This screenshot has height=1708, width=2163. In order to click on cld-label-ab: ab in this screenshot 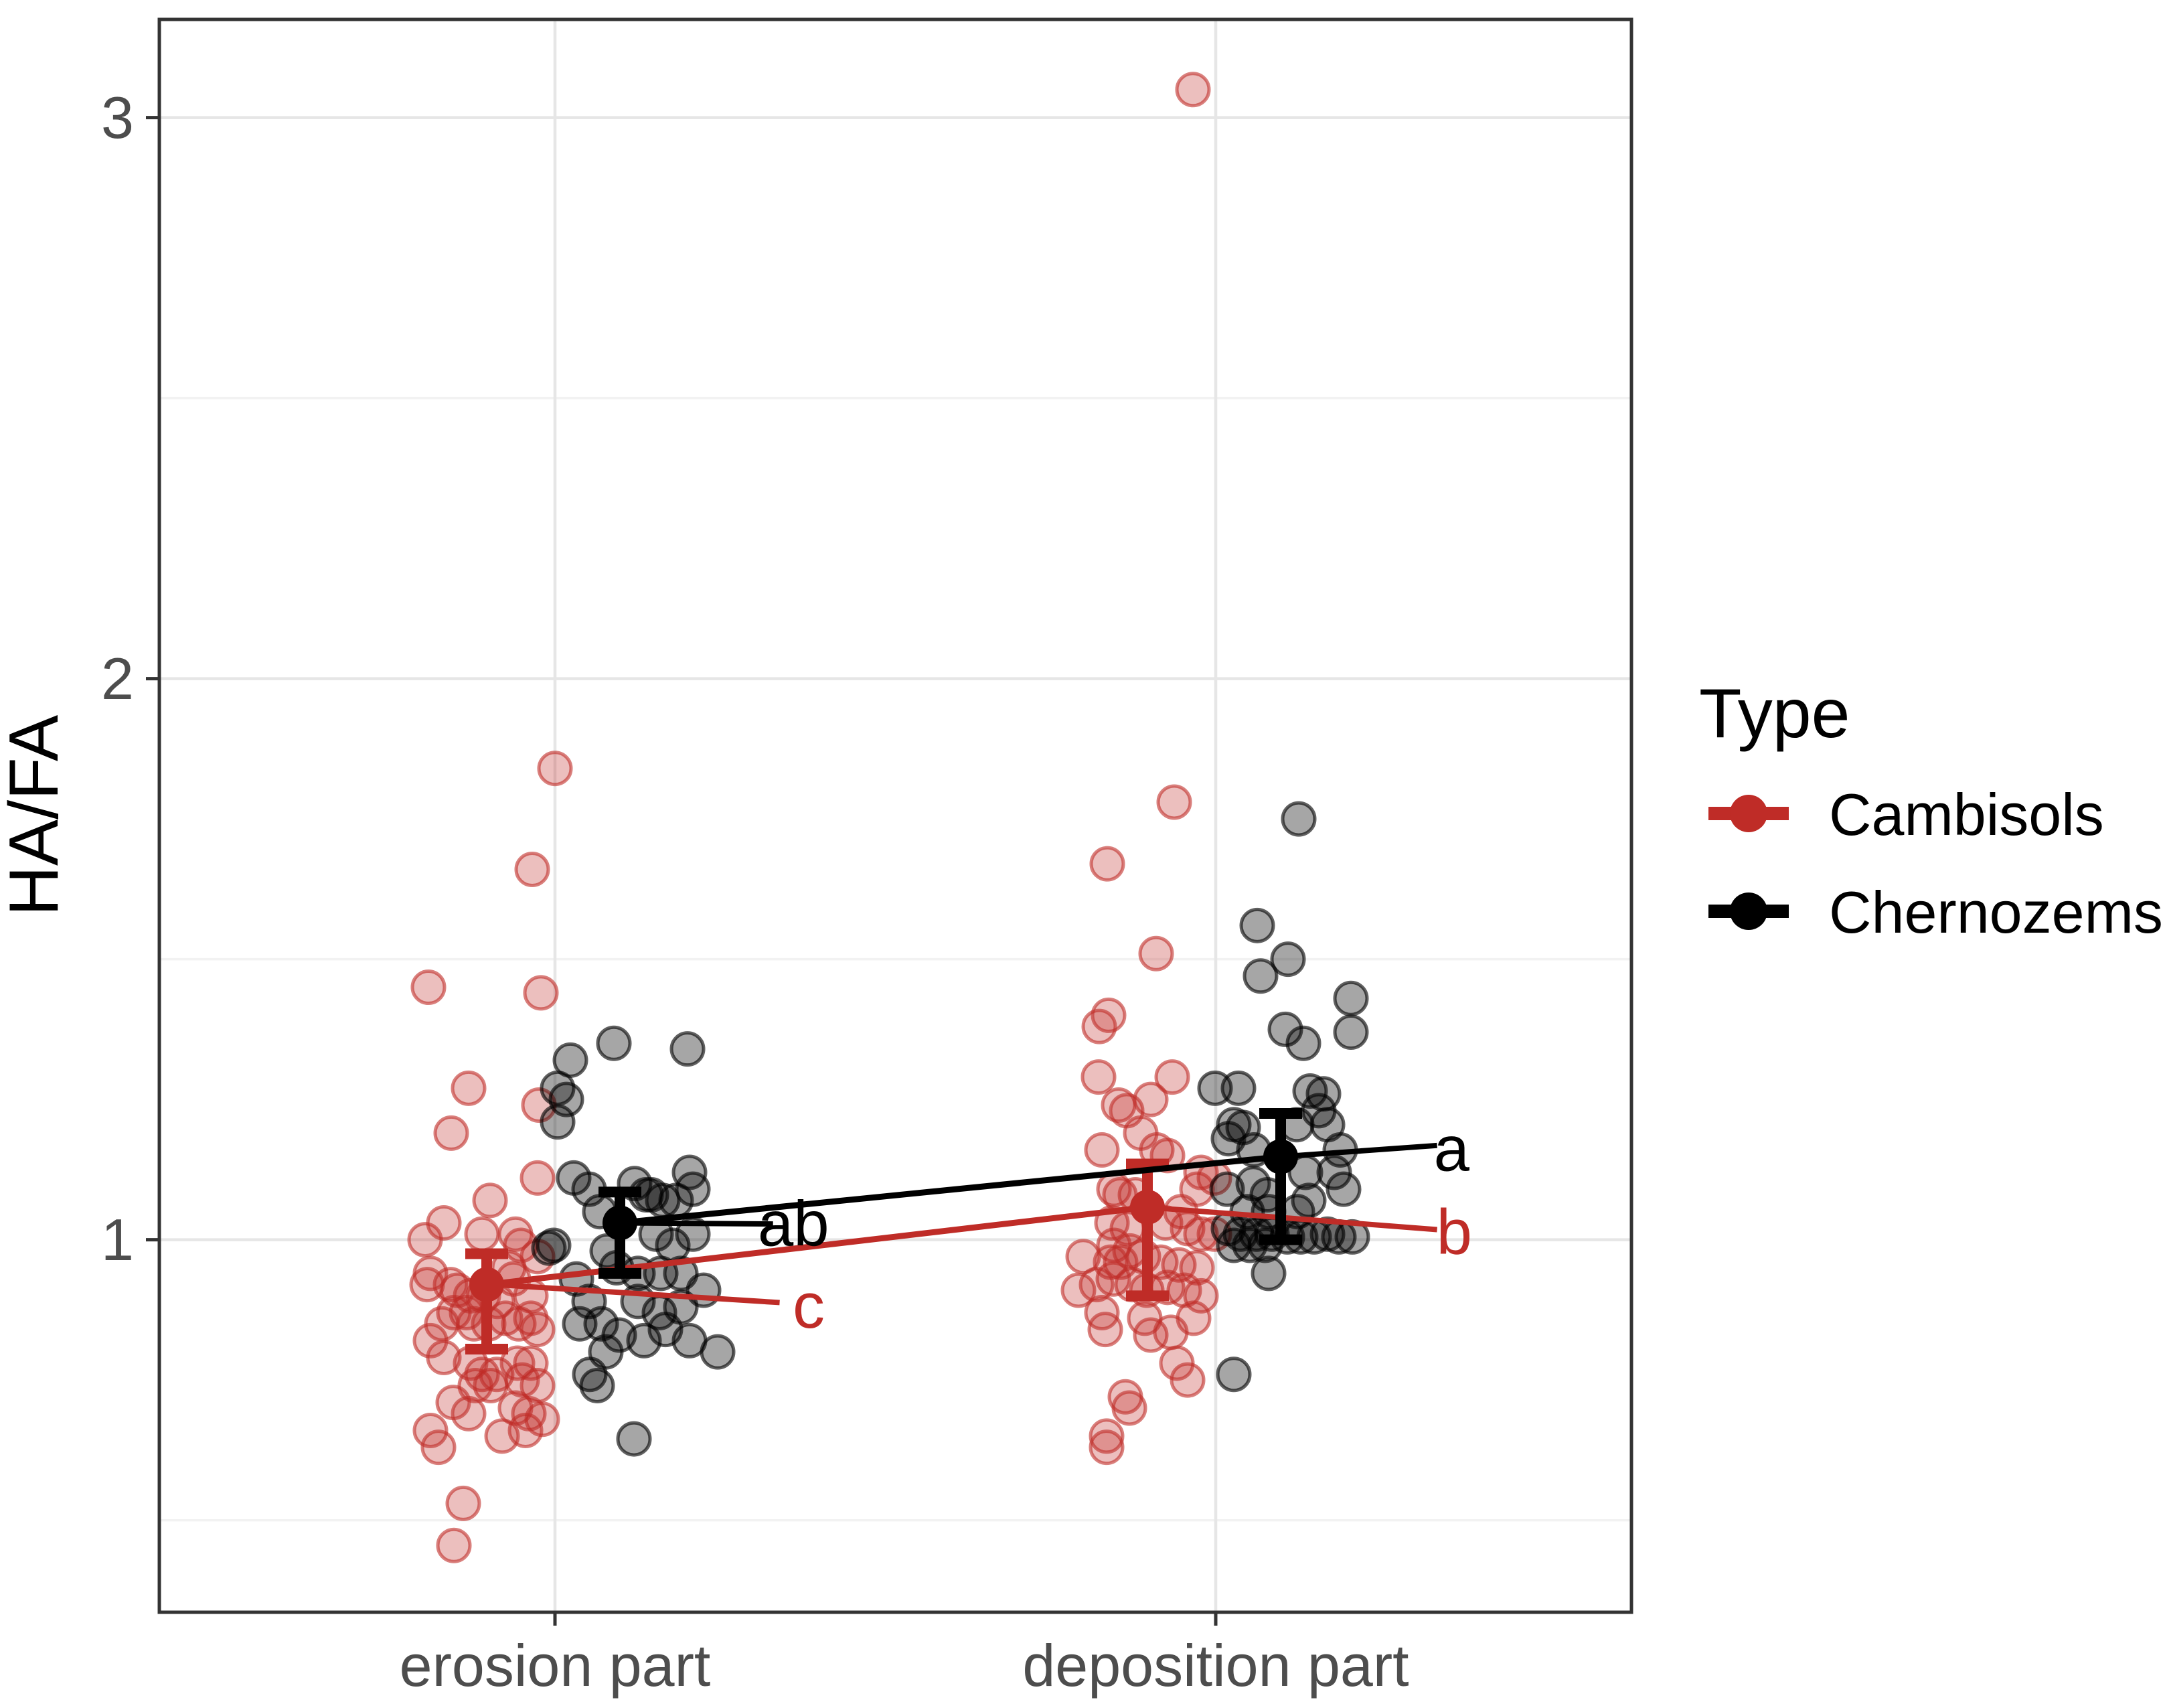, I will do `click(793, 1224)`.